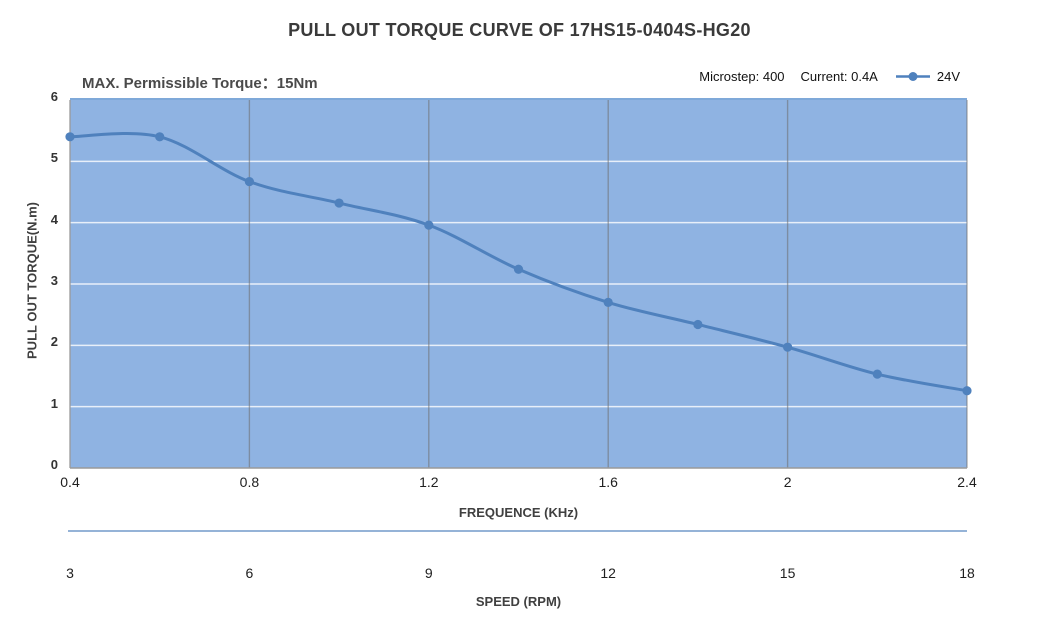 The height and width of the screenshot is (624, 1039). Describe the element at coordinates (70, 573) in the screenshot. I see `speed-tick-label: 3` at that location.